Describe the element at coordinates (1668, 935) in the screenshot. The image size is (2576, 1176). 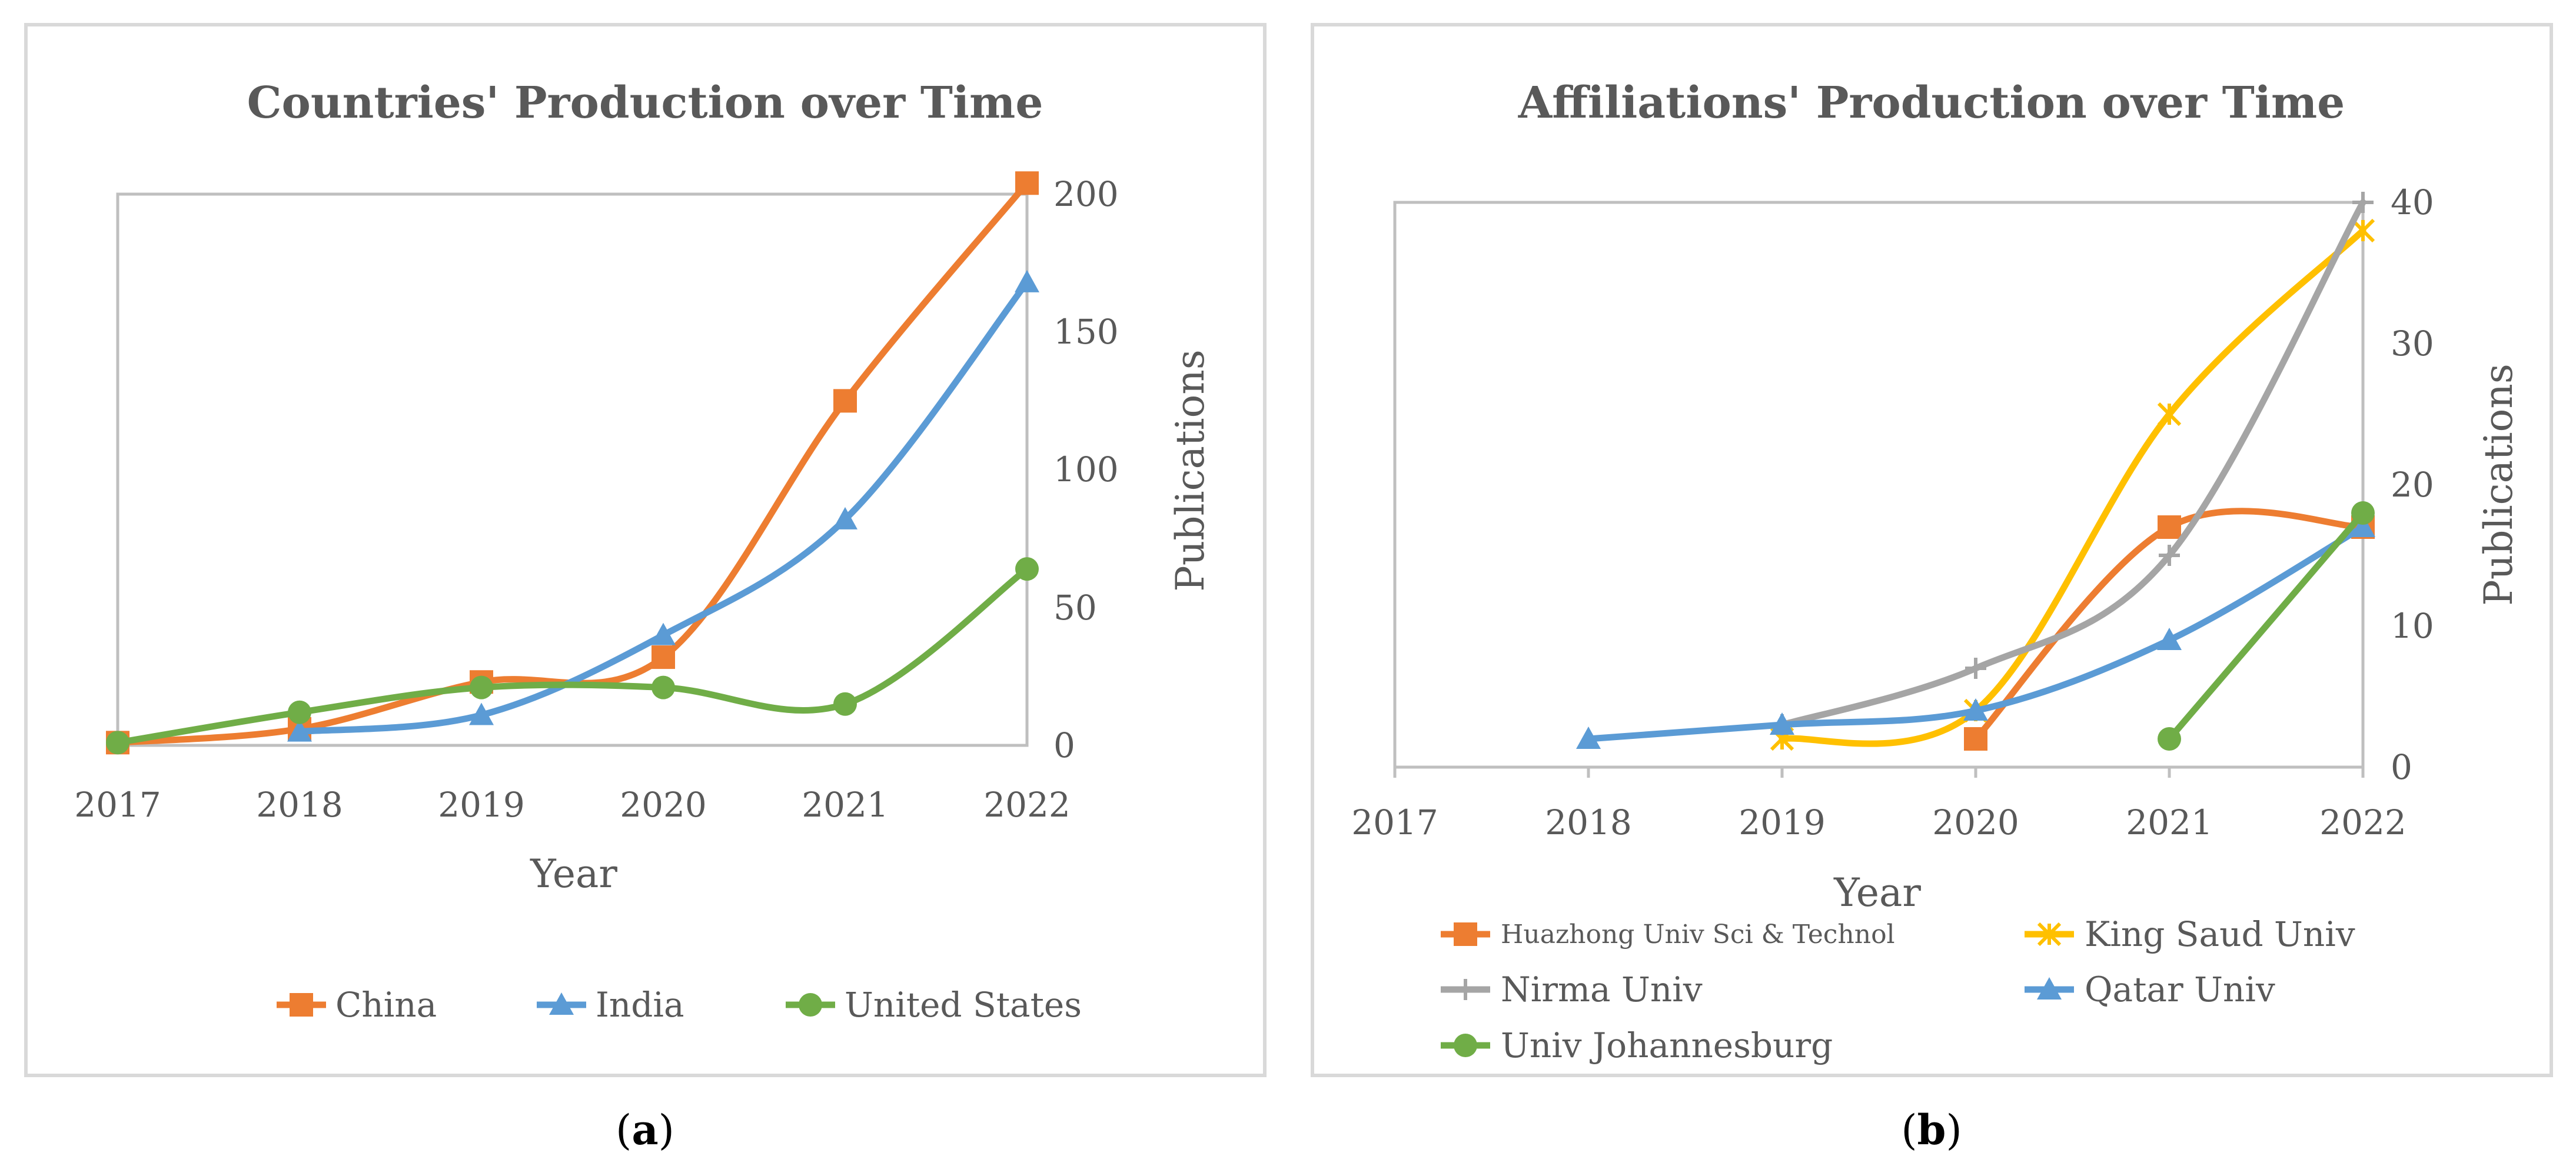
I see `legend-entry-huazhong: Huazhong Univ Sci & Technol` at that location.